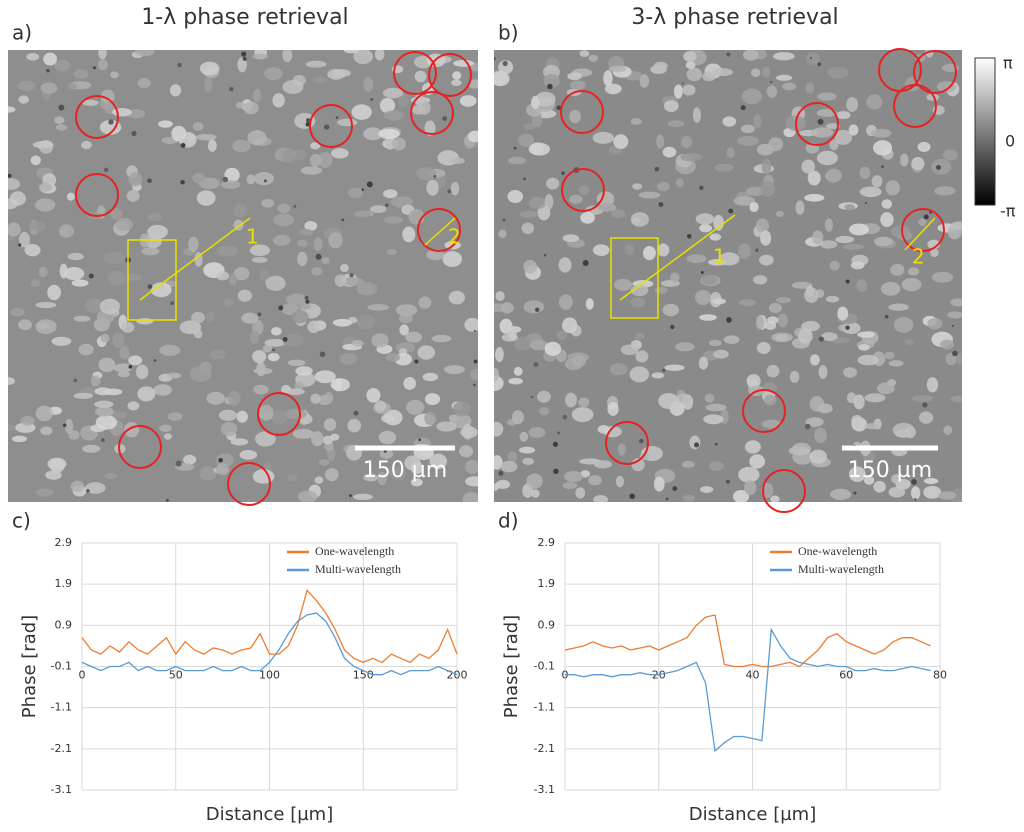 The height and width of the screenshot is (832, 1024). I want to click on colorbar-label: π, so click(1008, 63).